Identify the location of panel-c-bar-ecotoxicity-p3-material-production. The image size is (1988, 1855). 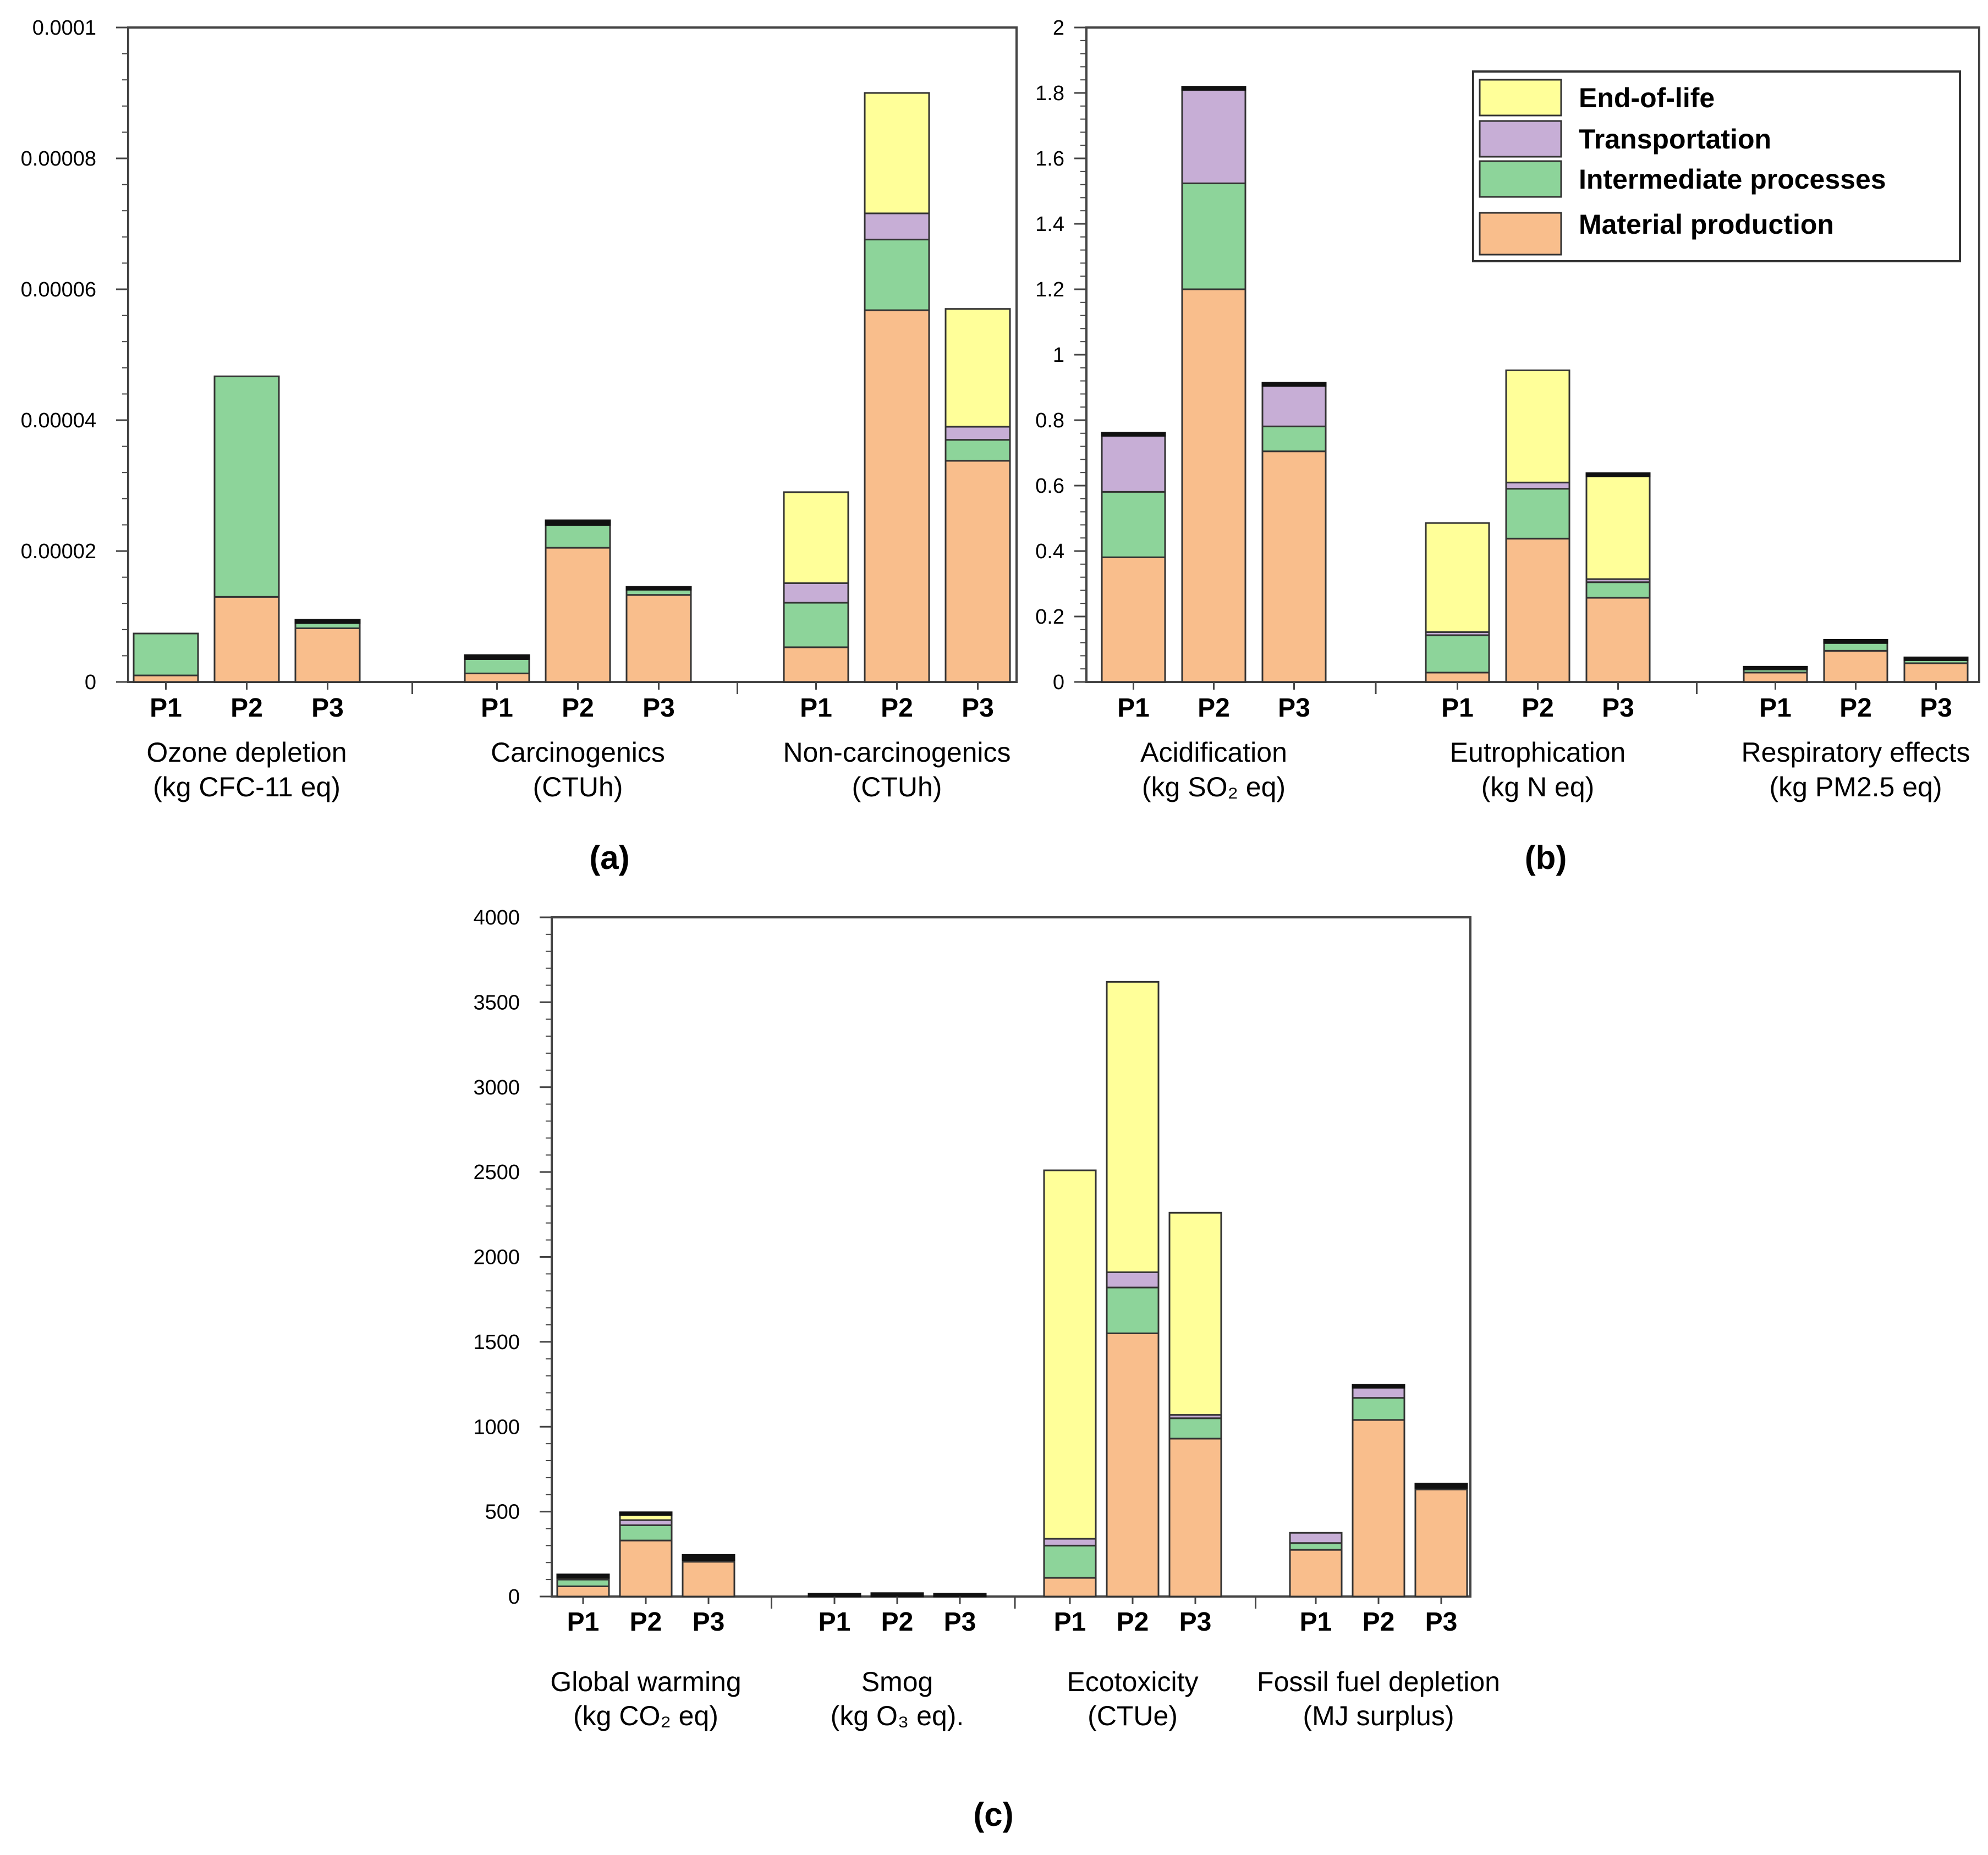
(1195, 1518).